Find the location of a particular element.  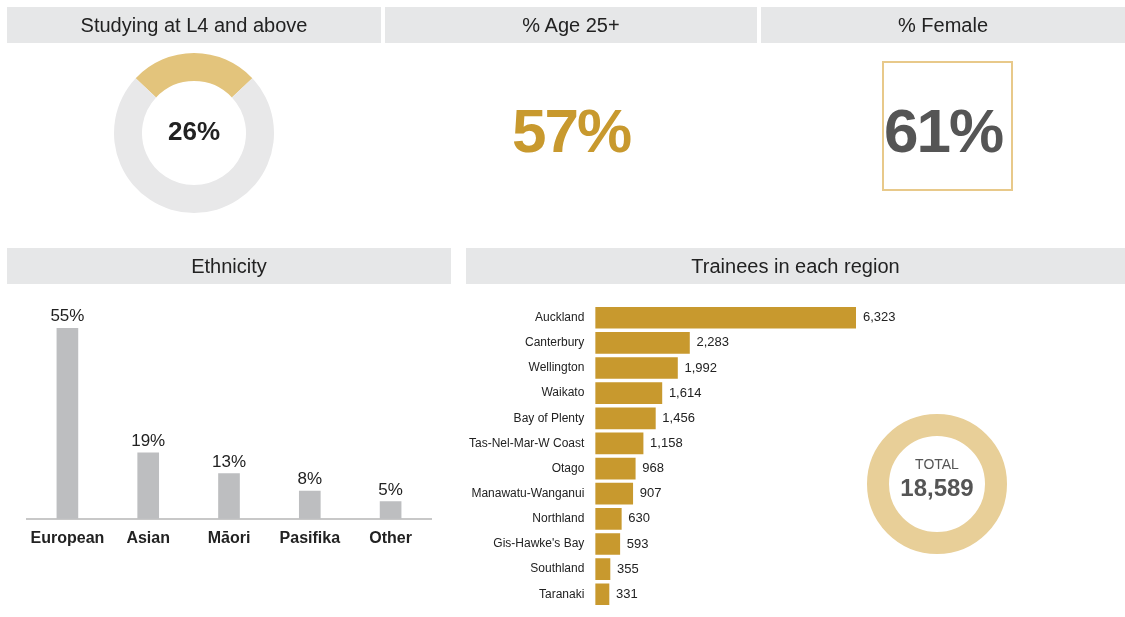

data-label: 1,992 is located at coordinates (701, 367).